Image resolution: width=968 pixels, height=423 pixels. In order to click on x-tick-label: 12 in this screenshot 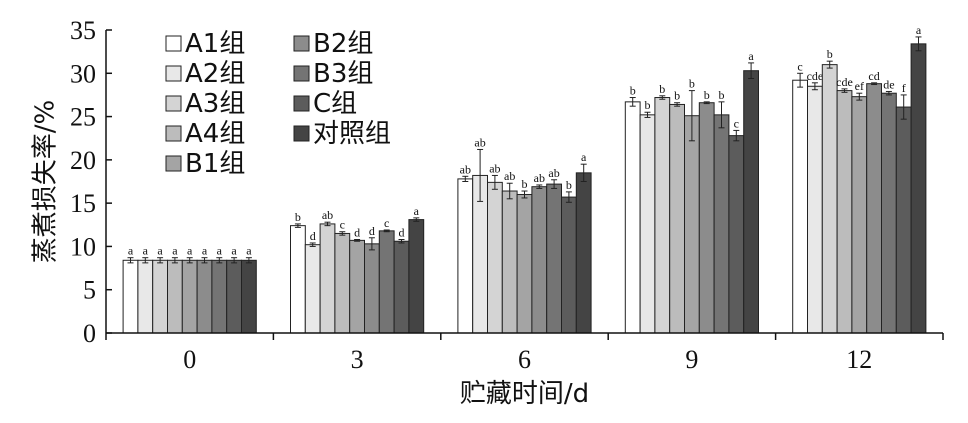, I will do `click(859, 359)`.